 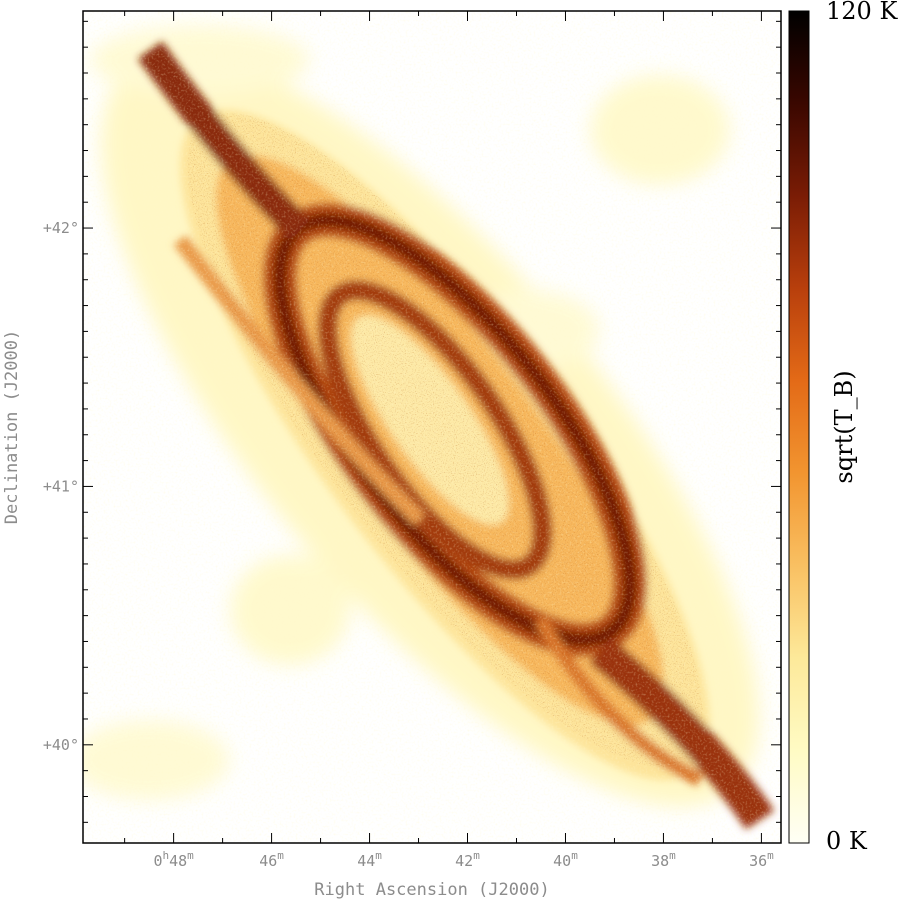 I want to click on x-tick-label: 38m, so click(x=663, y=859).